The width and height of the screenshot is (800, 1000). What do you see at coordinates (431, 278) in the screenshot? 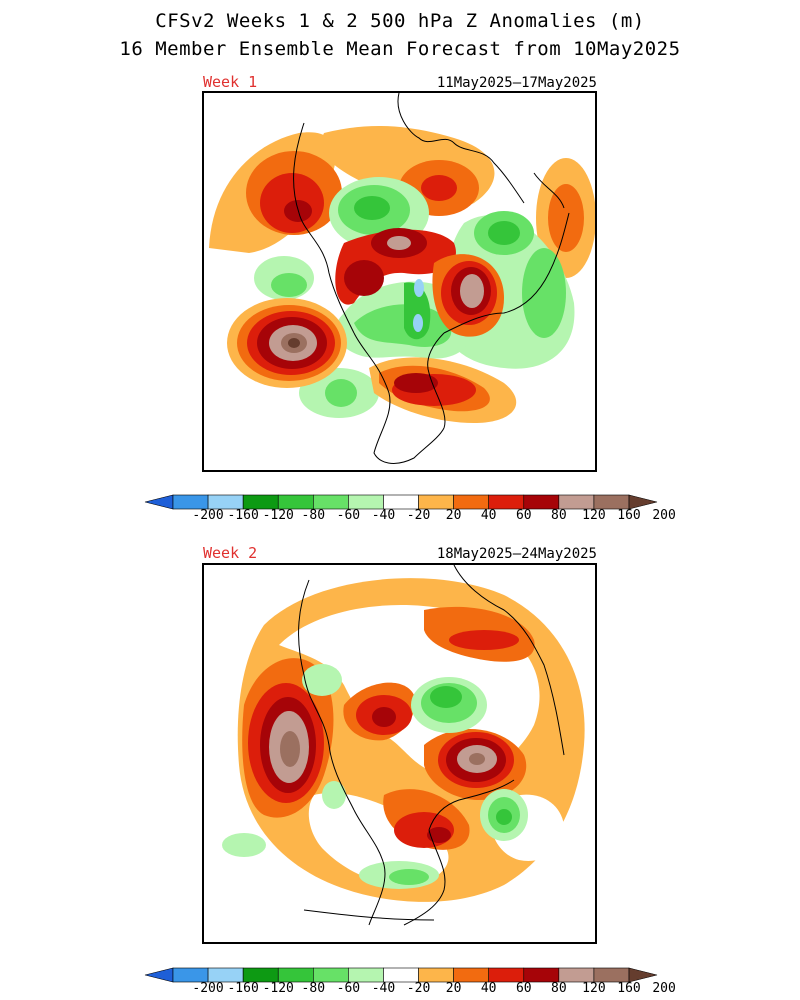
I see `w1-coastlines` at bounding box center [431, 278].